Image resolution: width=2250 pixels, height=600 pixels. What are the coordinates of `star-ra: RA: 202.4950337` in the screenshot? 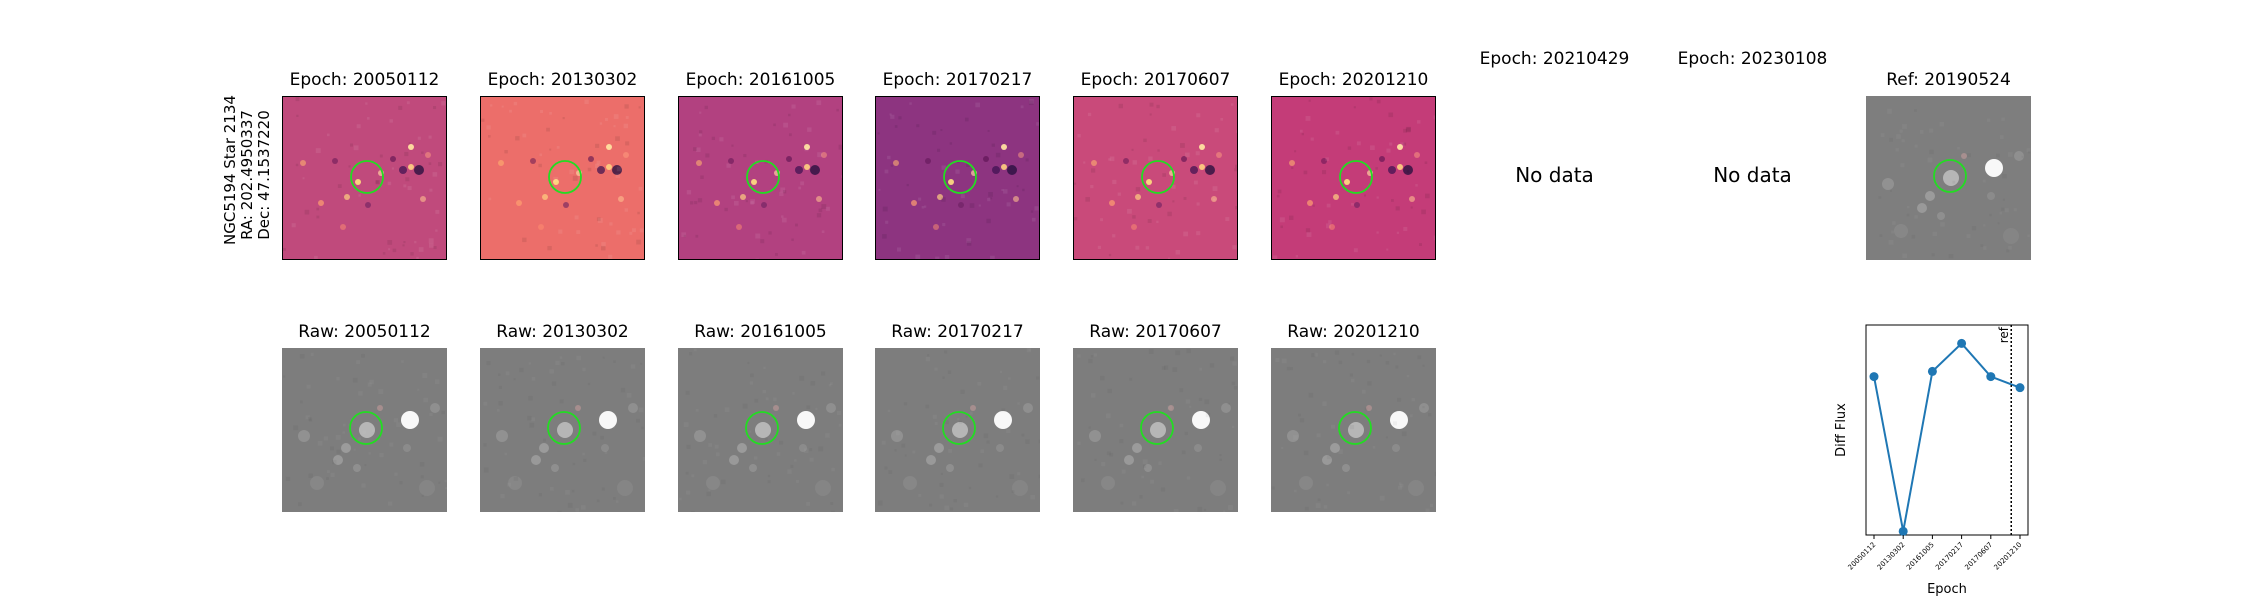 It's located at (247, 175).